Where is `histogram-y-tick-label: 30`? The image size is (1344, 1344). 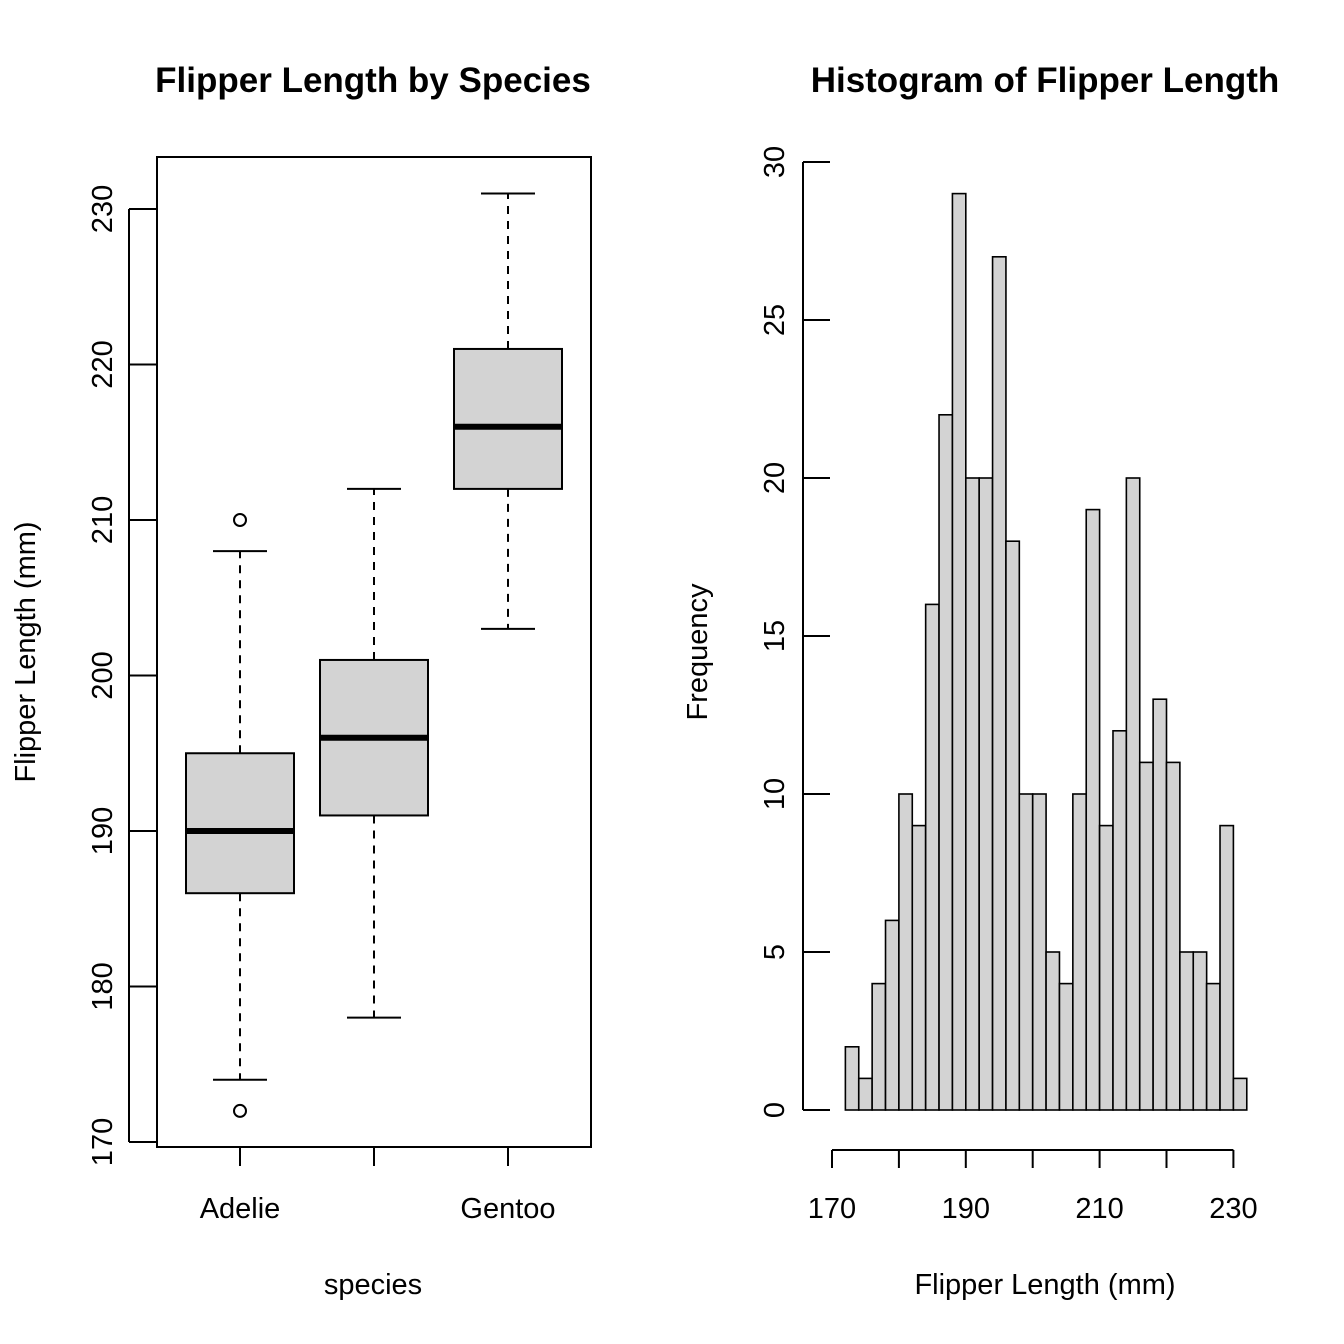
histogram-y-tick-label: 30 is located at coordinates (775, 162).